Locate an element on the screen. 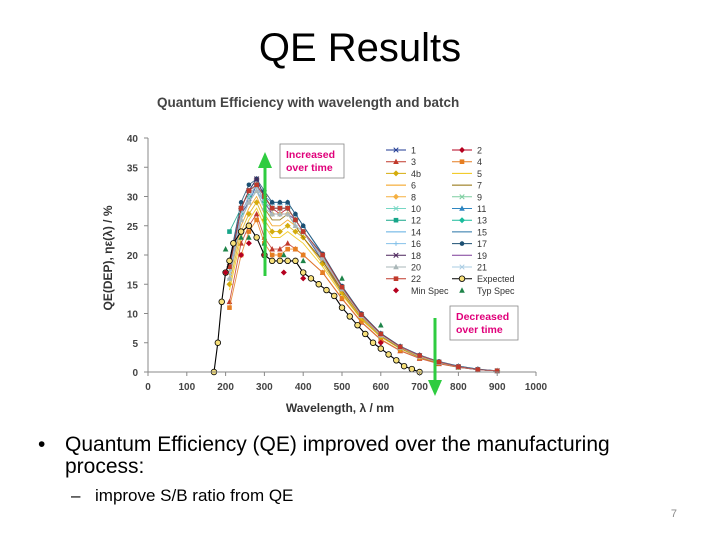 The height and width of the screenshot is (540, 720). legend-label: 7 is located at coordinates (479, 186).